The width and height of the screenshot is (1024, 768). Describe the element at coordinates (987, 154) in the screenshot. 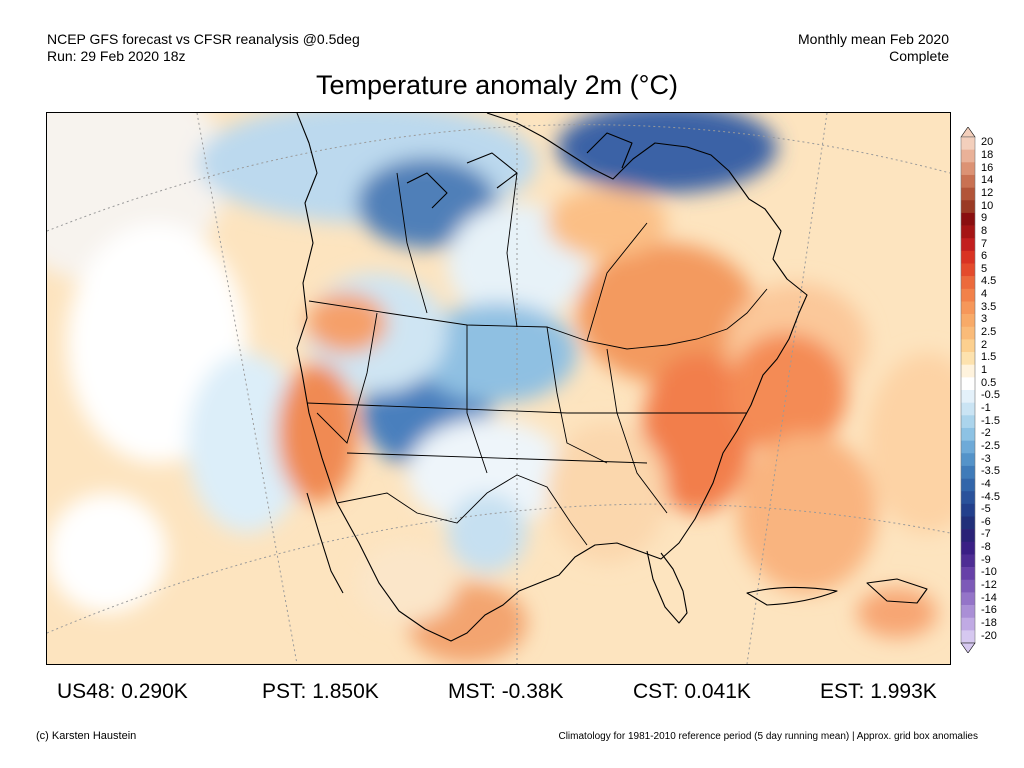

I see `legend-label: 18` at that location.